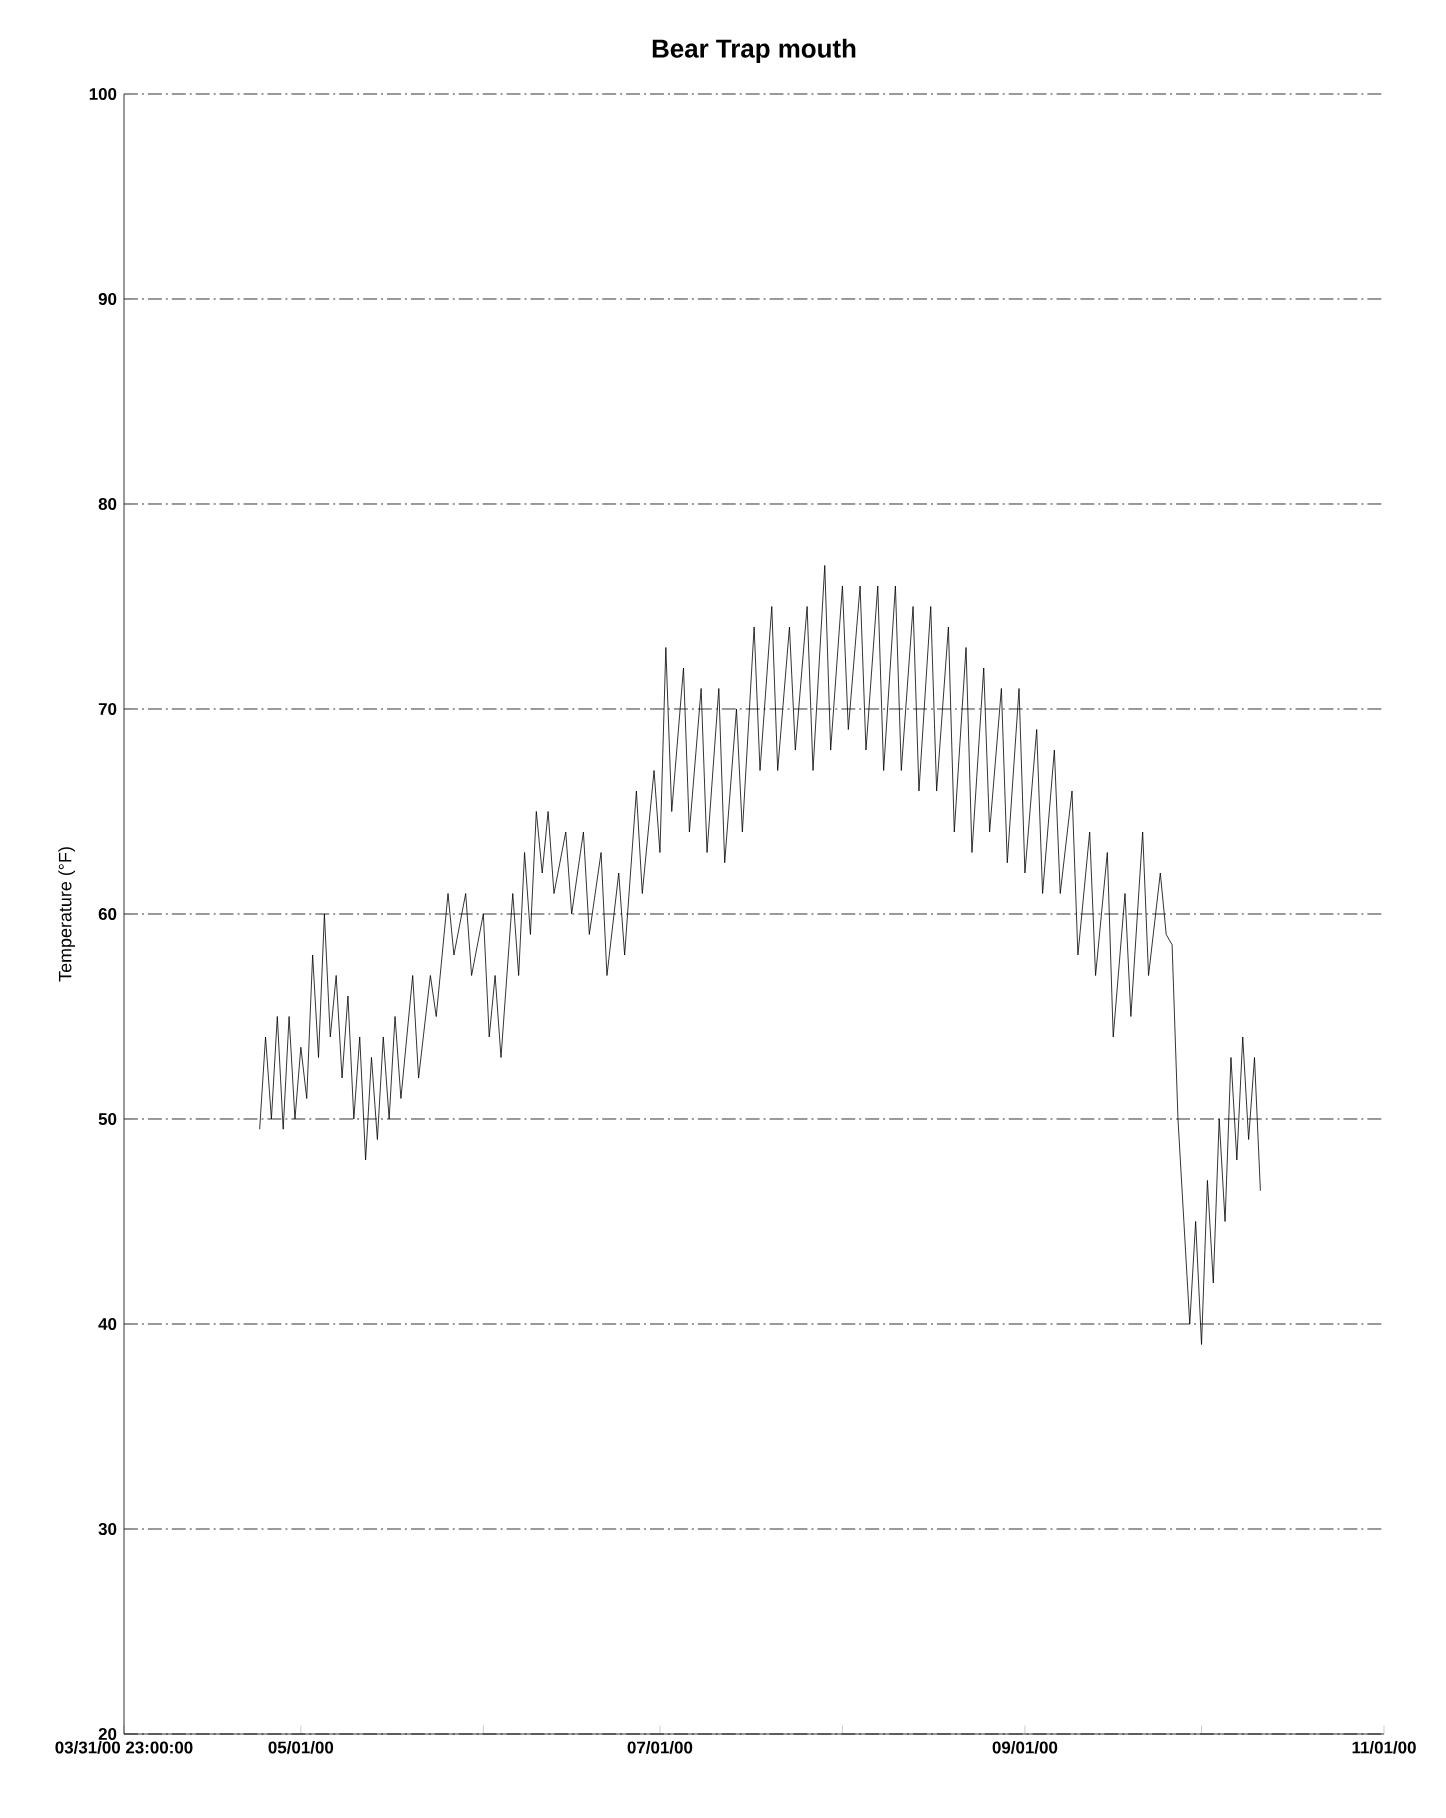 The width and height of the screenshot is (1446, 1818). I want to click on y-tick-label: 60, so click(107, 914).